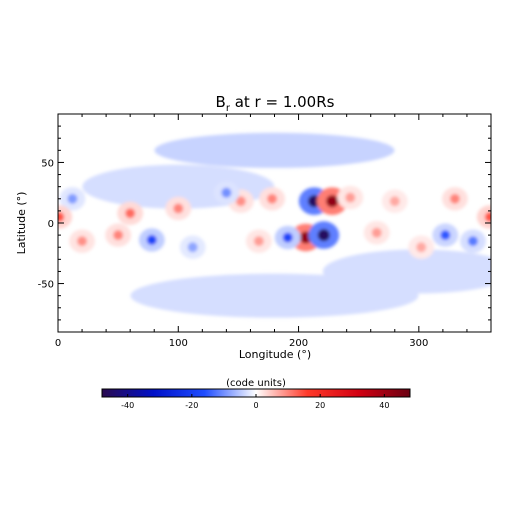 Image resolution: width=512 pixels, height=512 pixels. I want to click on y-axis-label: Latitude (°), so click(21, 223).